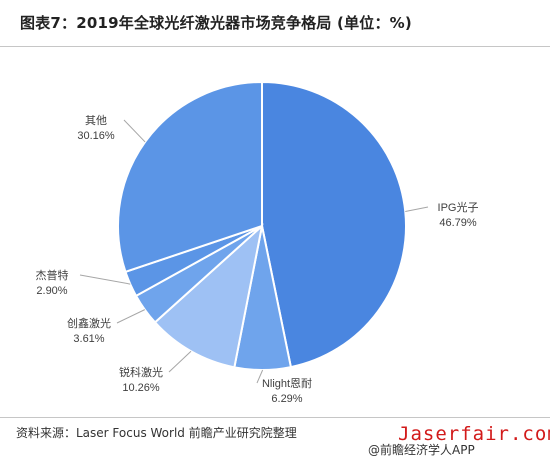 Image resolution: width=550 pixels, height=473 pixels. Describe the element at coordinates (287, 383) in the screenshot. I see `slice-label-nlight: Nlight恩耐` at that location.